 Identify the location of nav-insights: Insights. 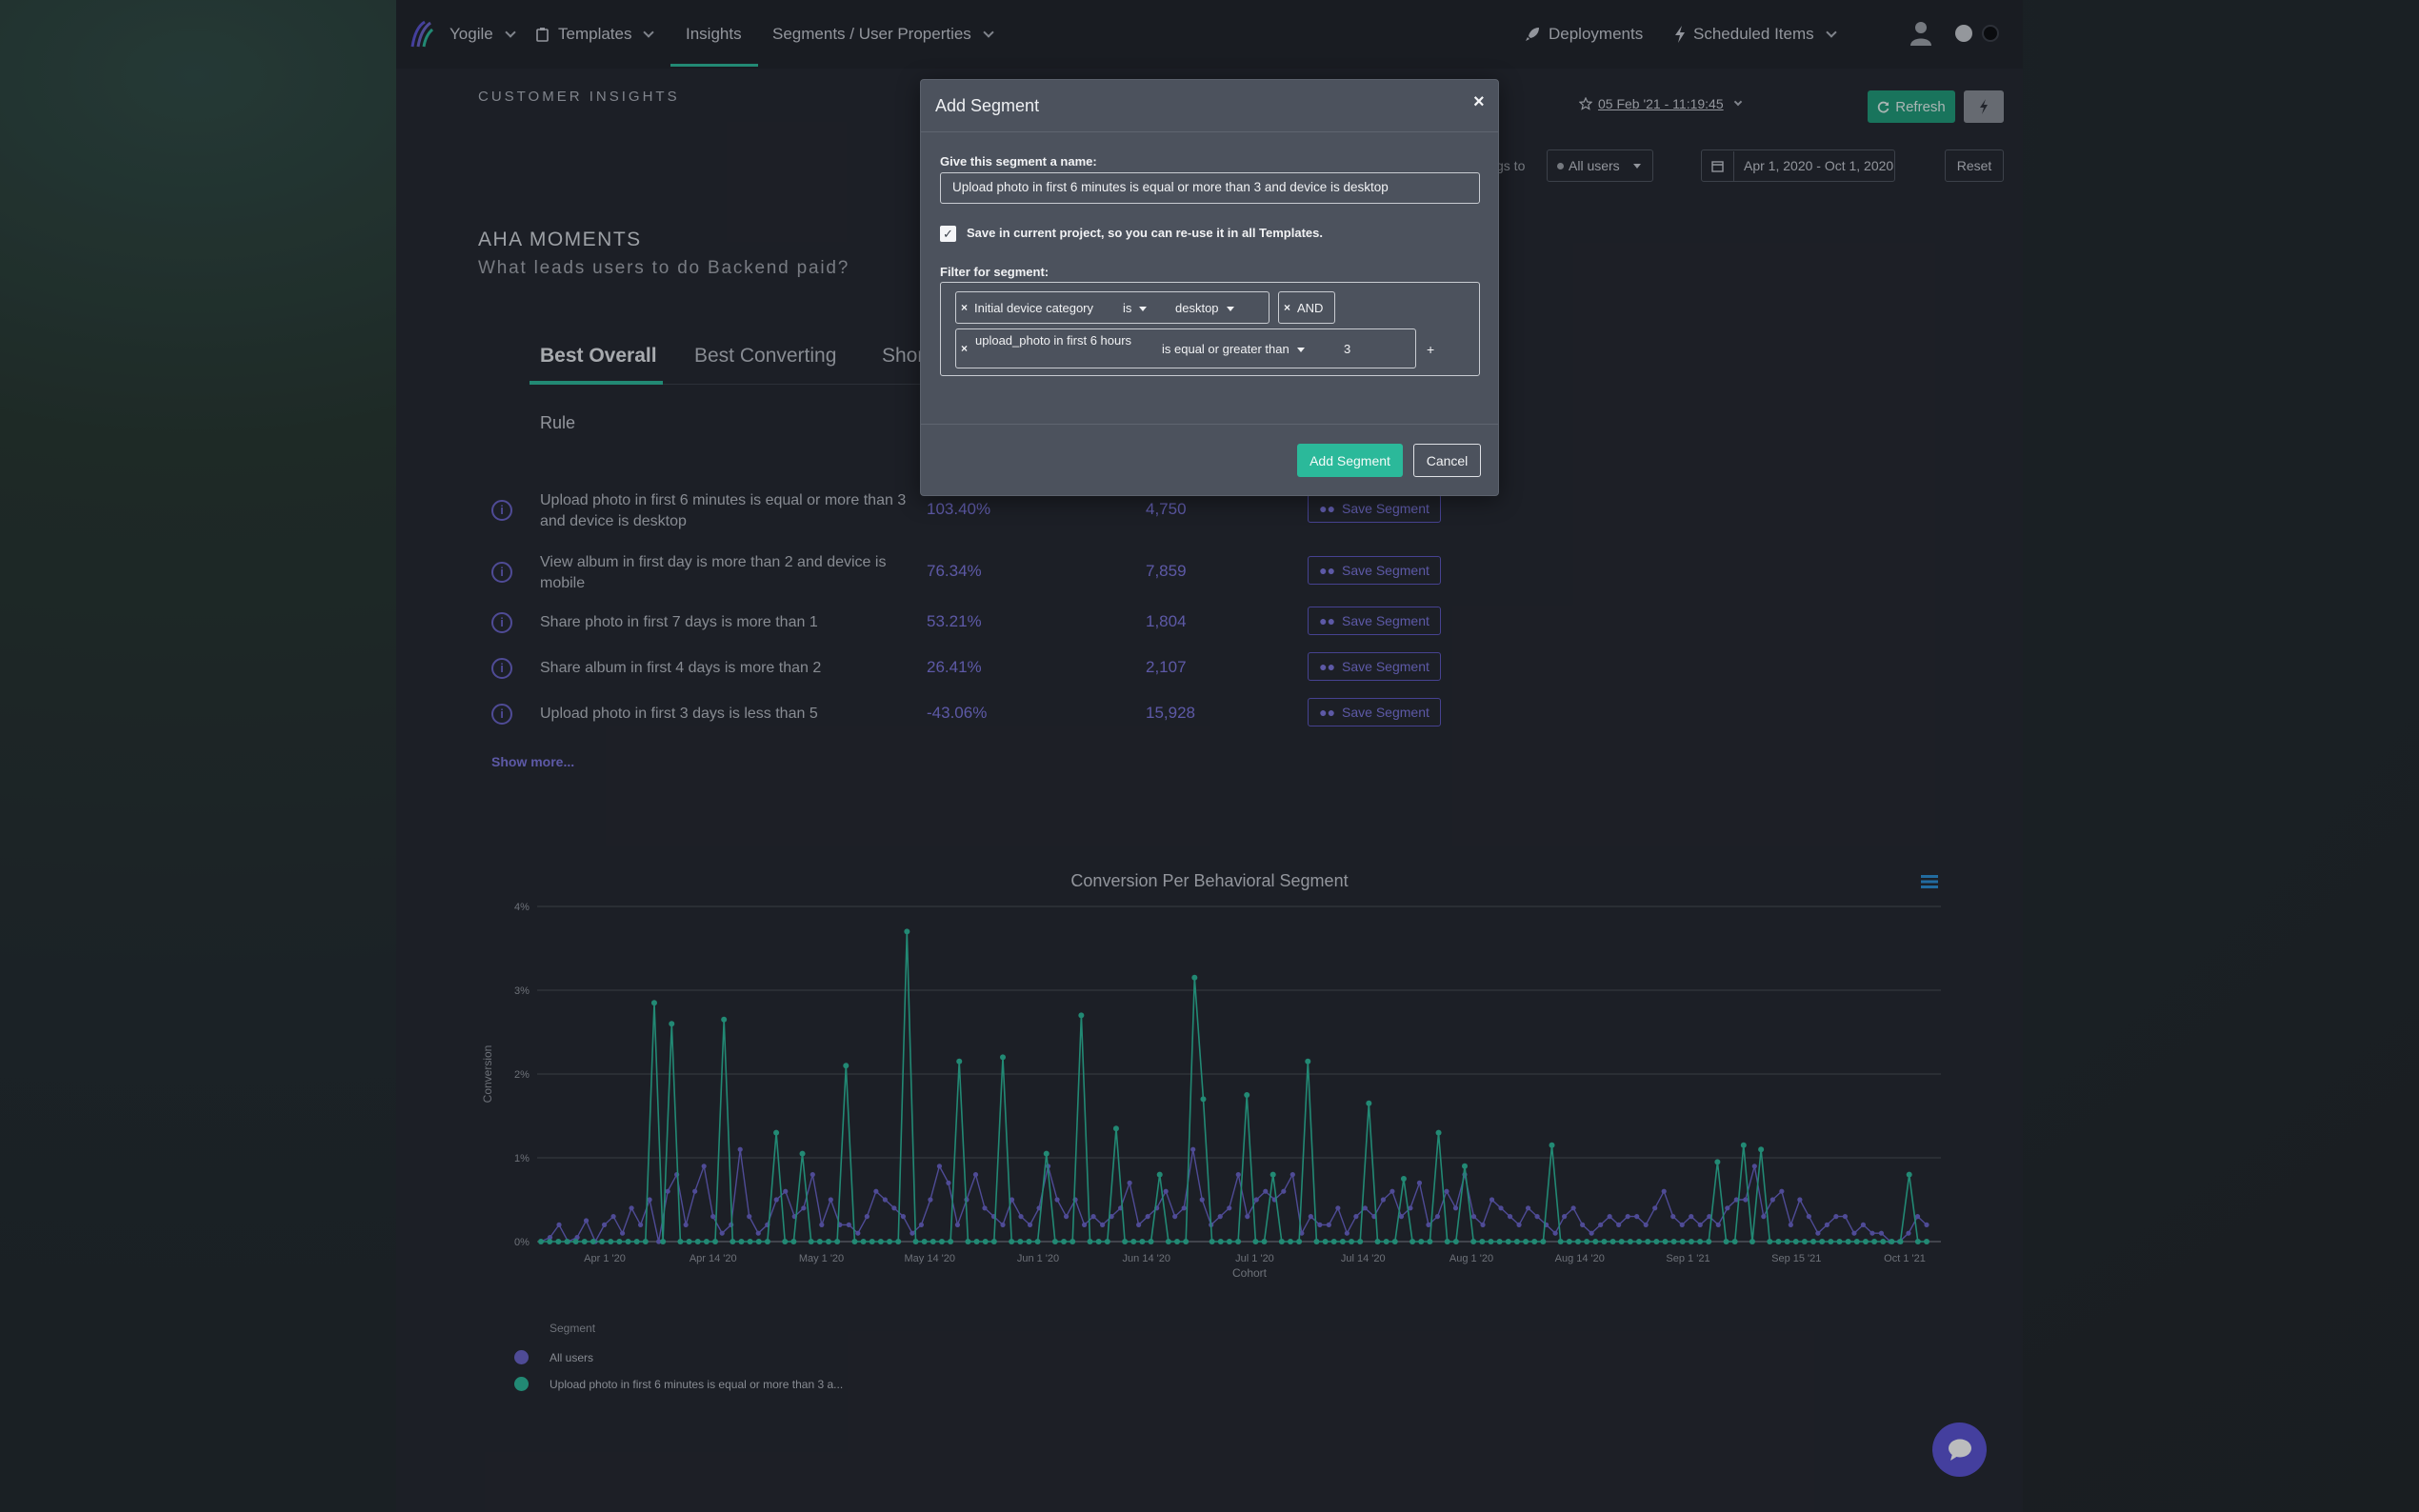
(714, 34).